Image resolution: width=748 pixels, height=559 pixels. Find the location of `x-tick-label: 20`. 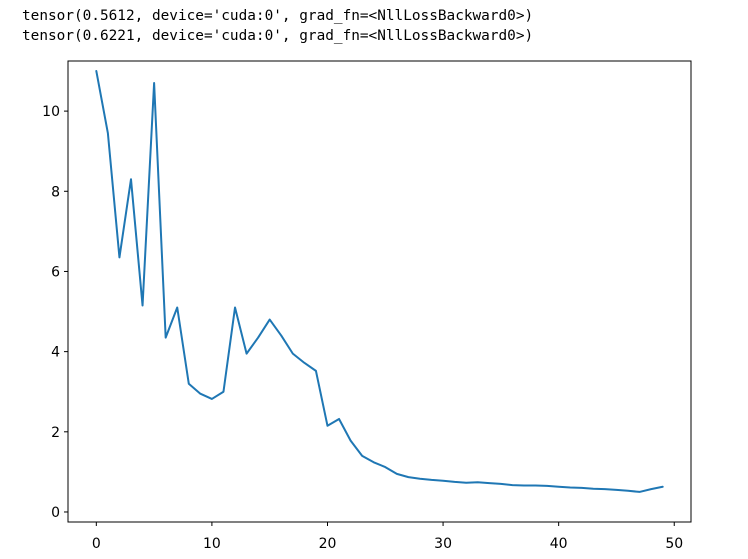

x-tick-label: 20 is located at coordinates (328, 544).